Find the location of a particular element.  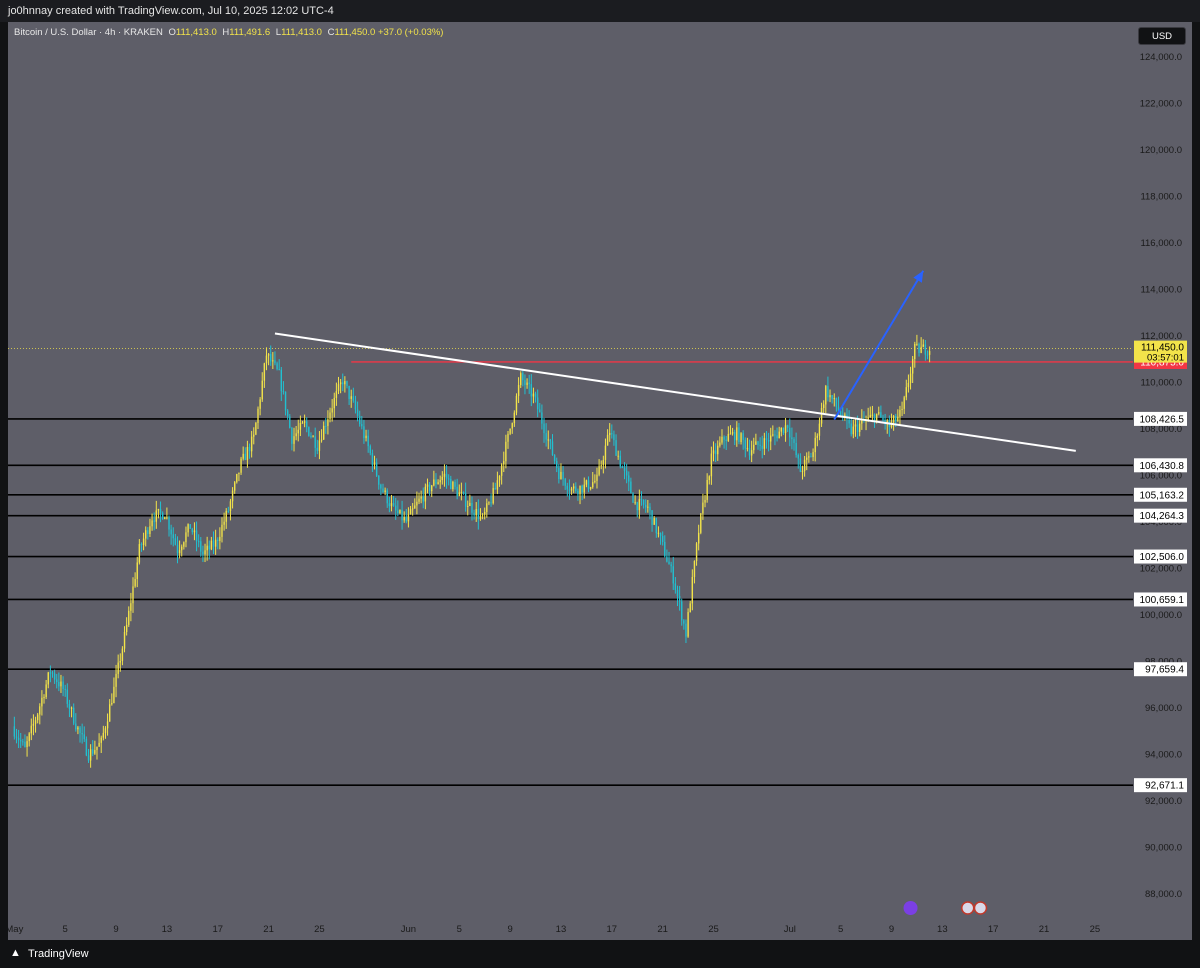

x-tick-label: 13 is located at coordinates (167, 929).